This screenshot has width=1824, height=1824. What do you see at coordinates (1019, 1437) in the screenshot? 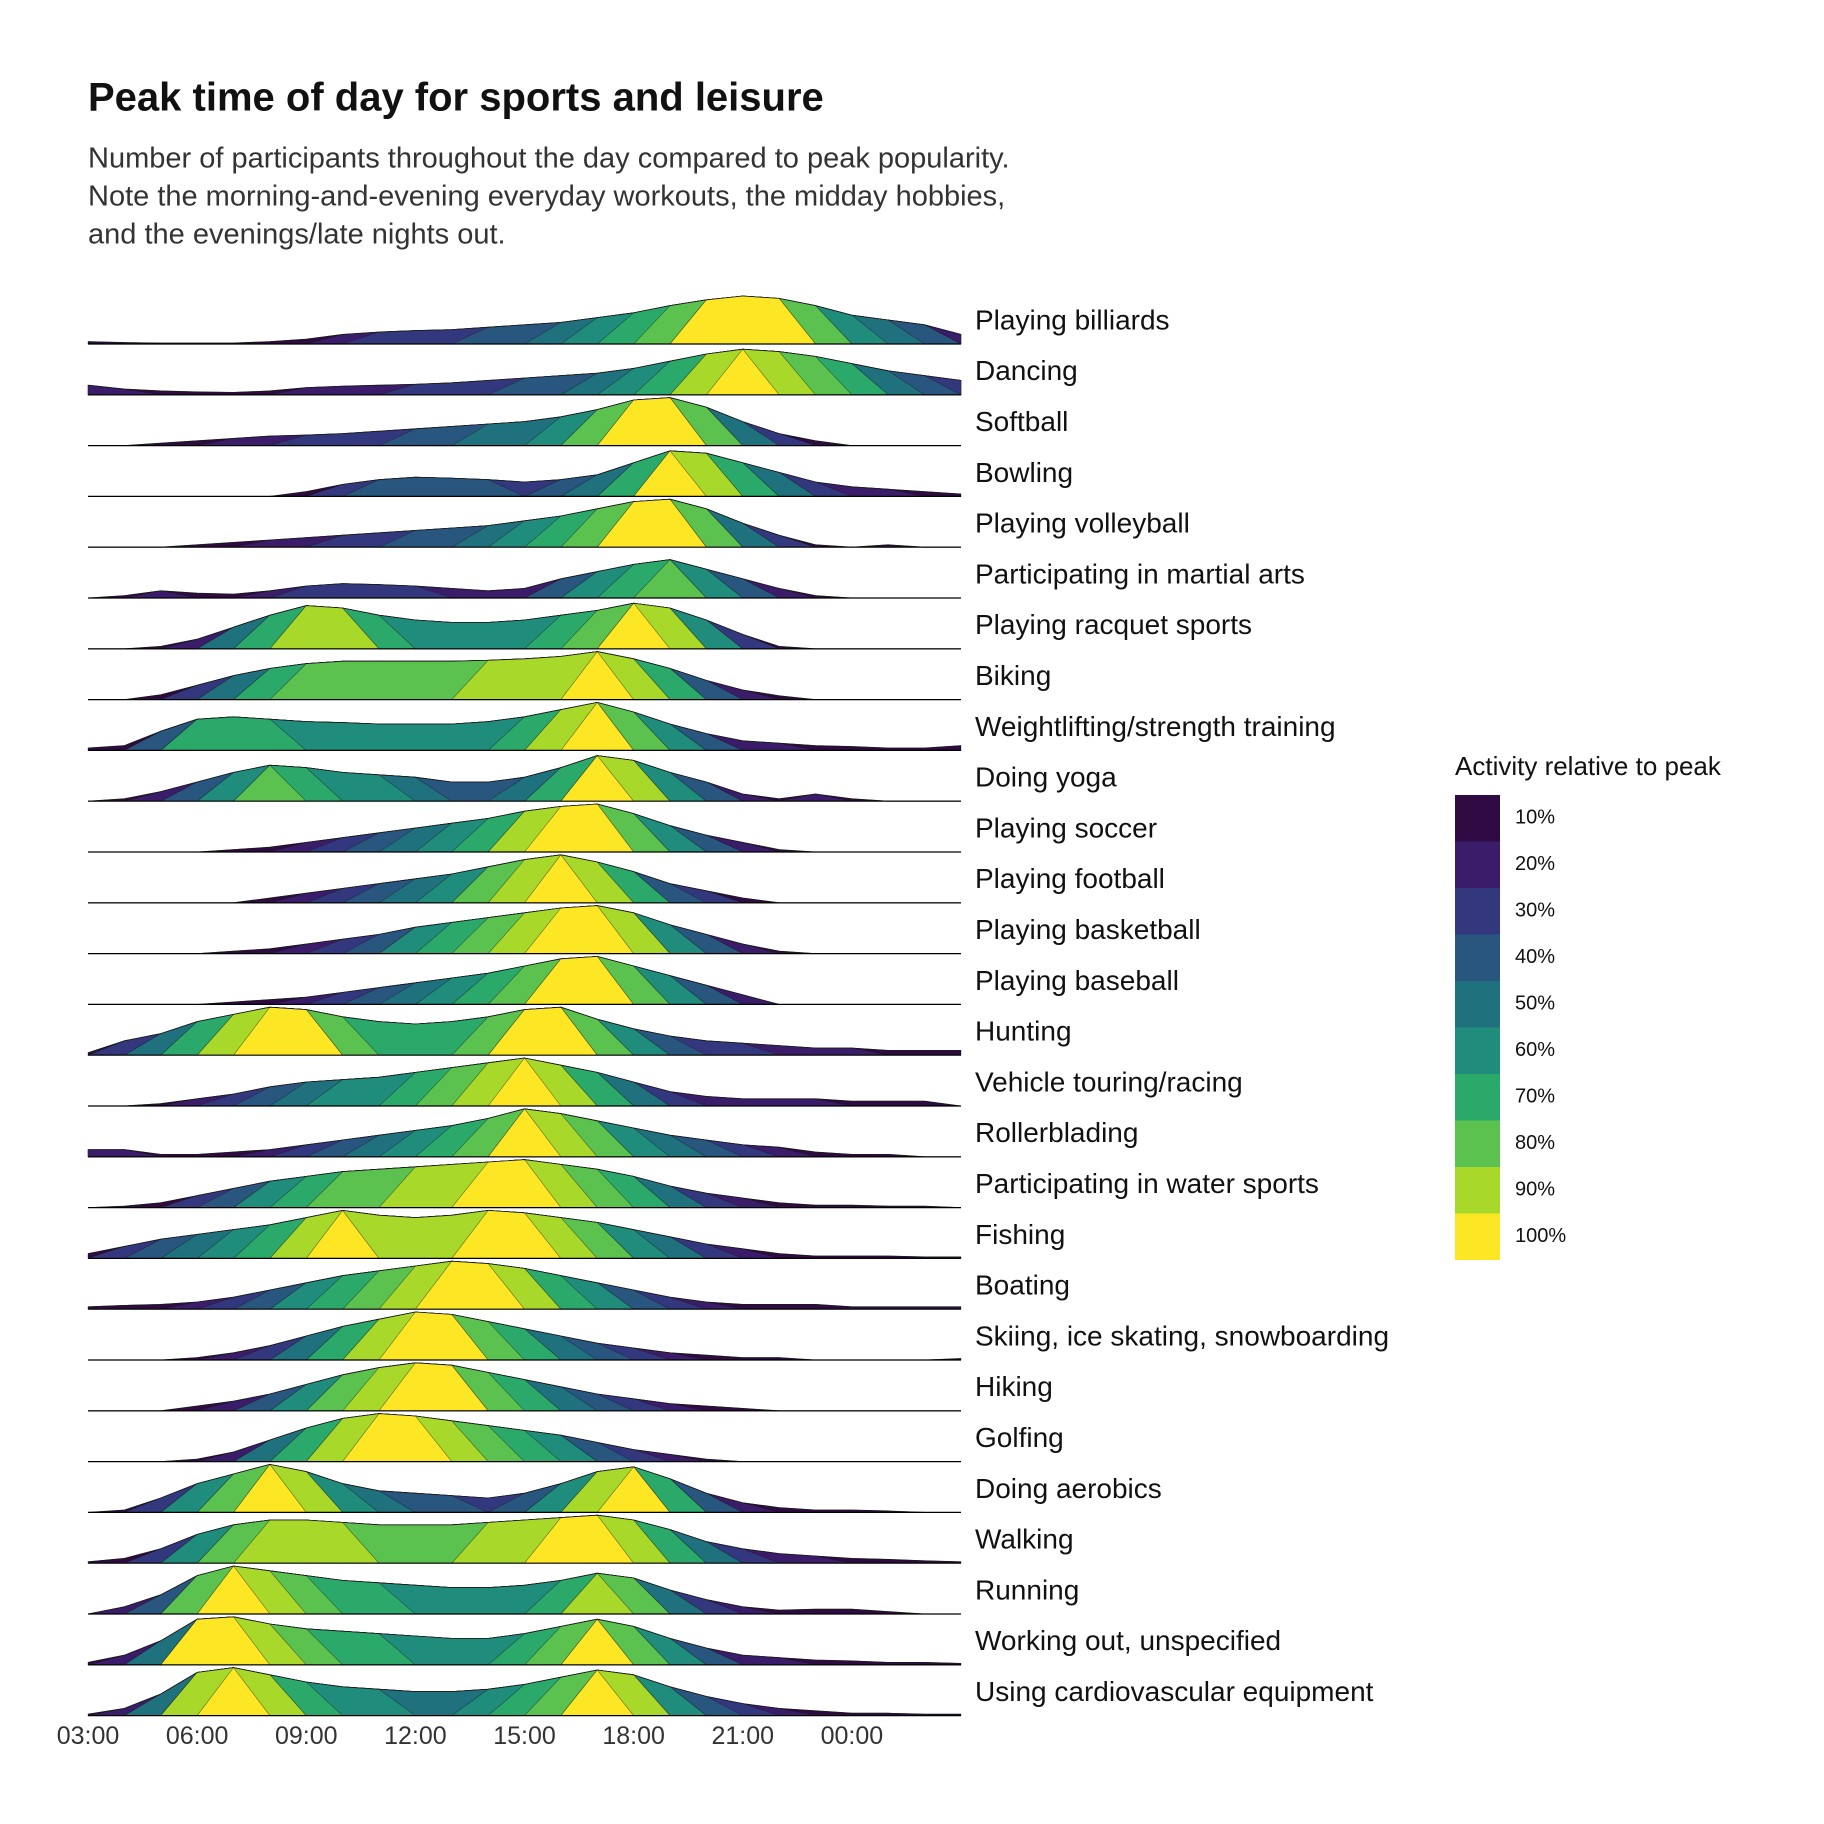
I see `row-label: Golfing` at bounding box center [1019, 1437].